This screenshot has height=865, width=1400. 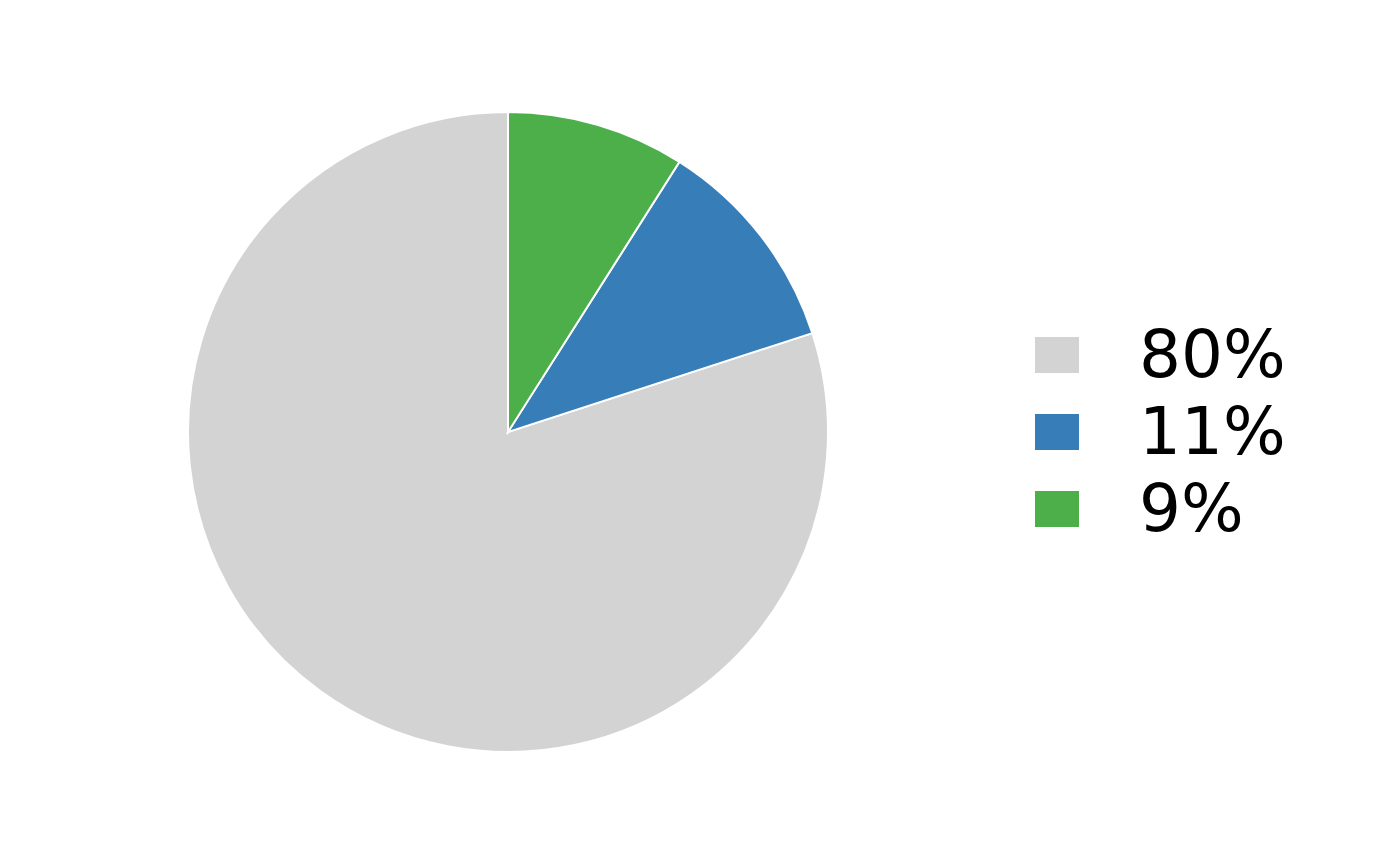 I want to click on legend-label: 80%, so click(x=1212, y=354).